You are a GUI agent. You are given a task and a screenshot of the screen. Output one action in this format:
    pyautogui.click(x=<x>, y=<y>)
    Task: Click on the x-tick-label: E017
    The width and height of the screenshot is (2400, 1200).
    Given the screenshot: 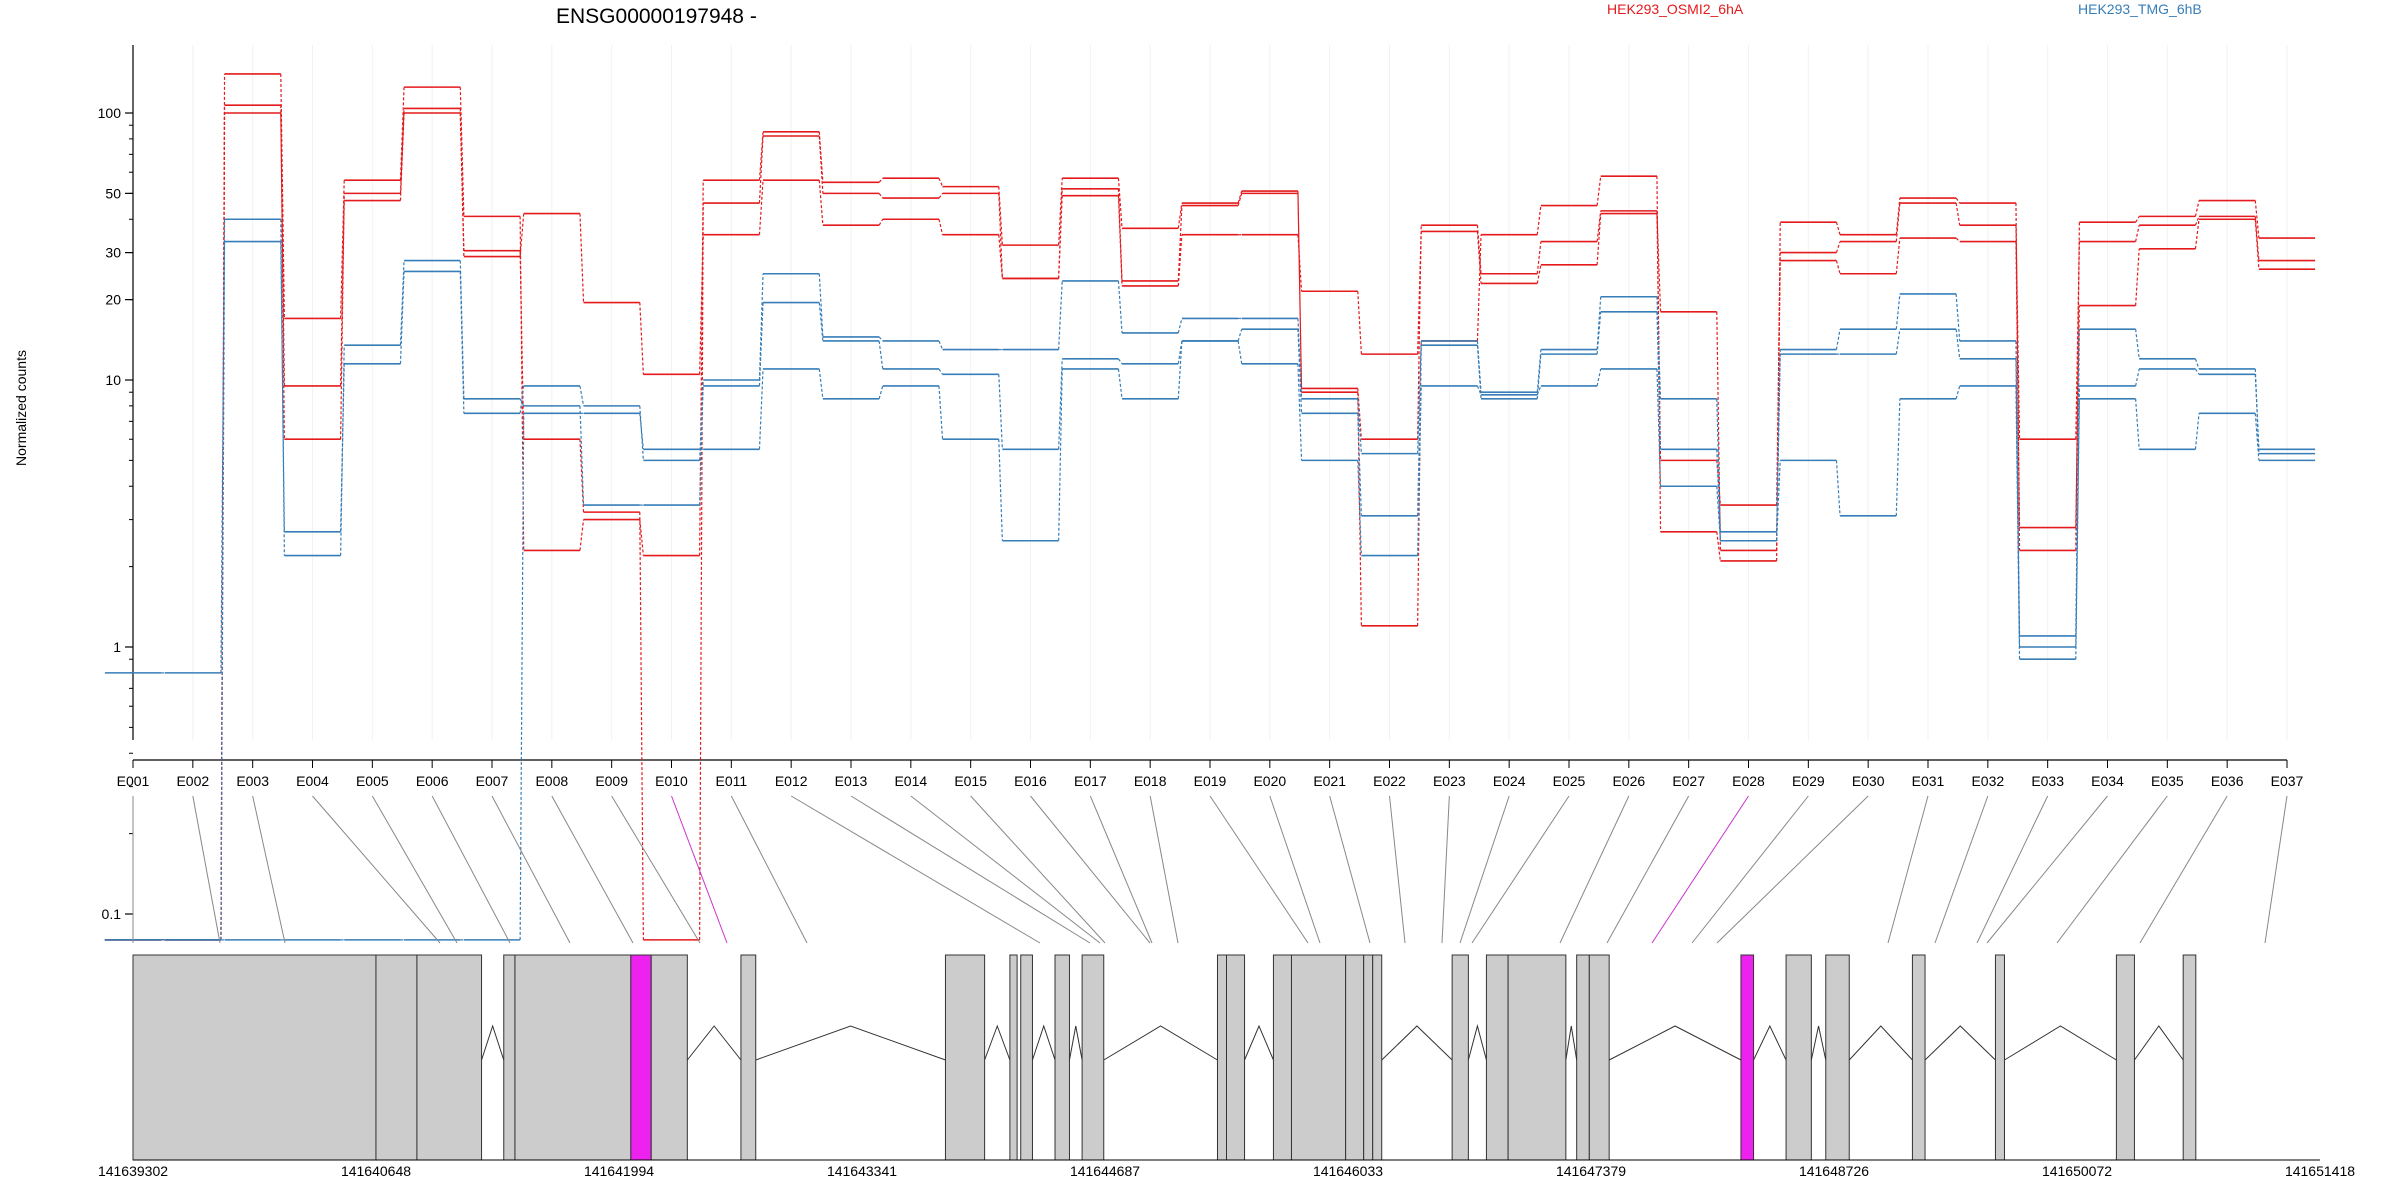 What is the action you would take?
    pyautogui.click(x=1090, y=781)
    